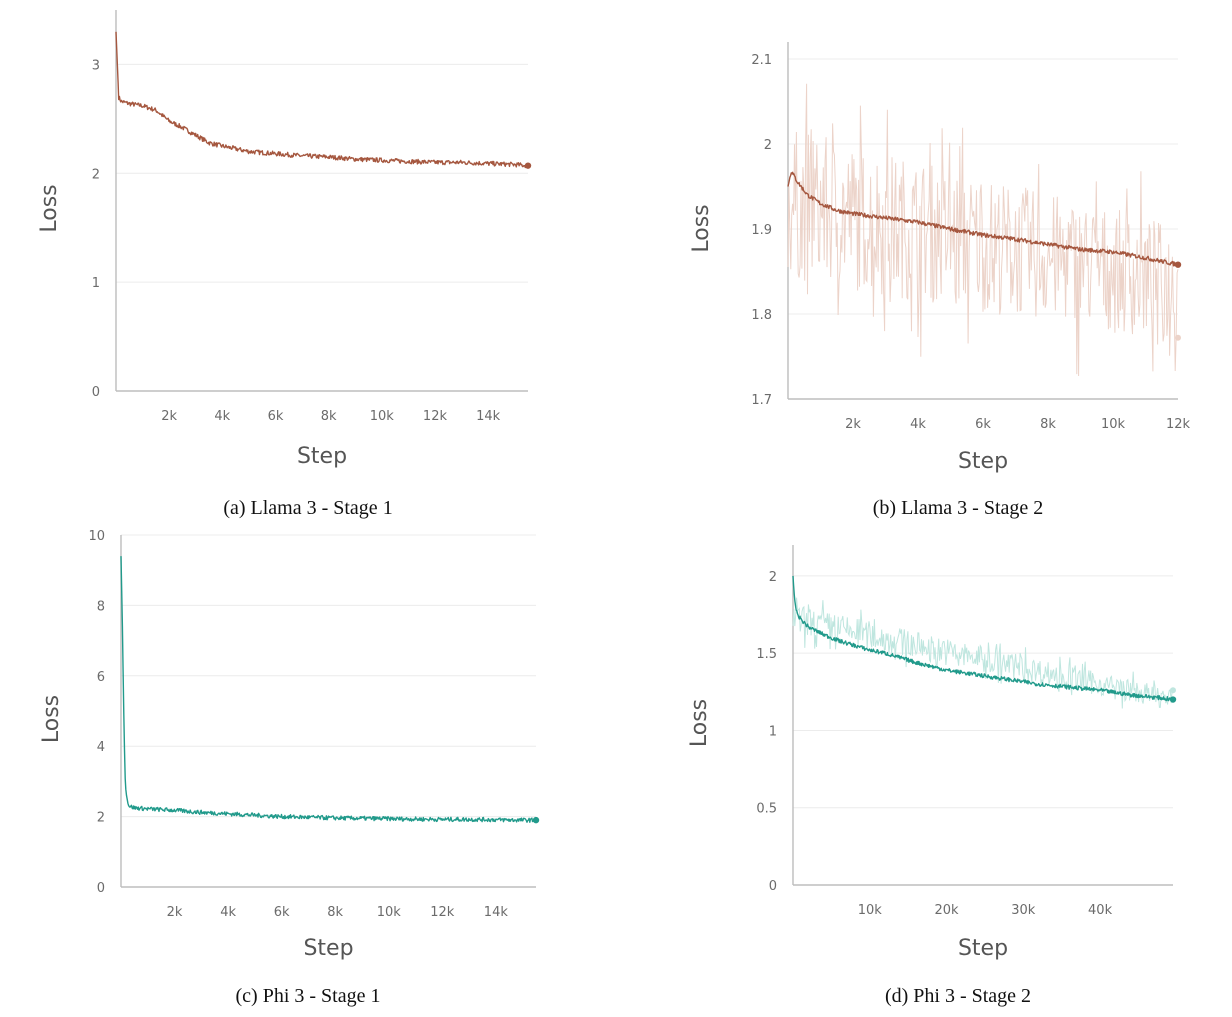 The height and width of the screenshot is (1017, 1232). Describe the element at coordinates (761, 60) in the screenshot. I see `y-tick-label: 2.1` at that location.